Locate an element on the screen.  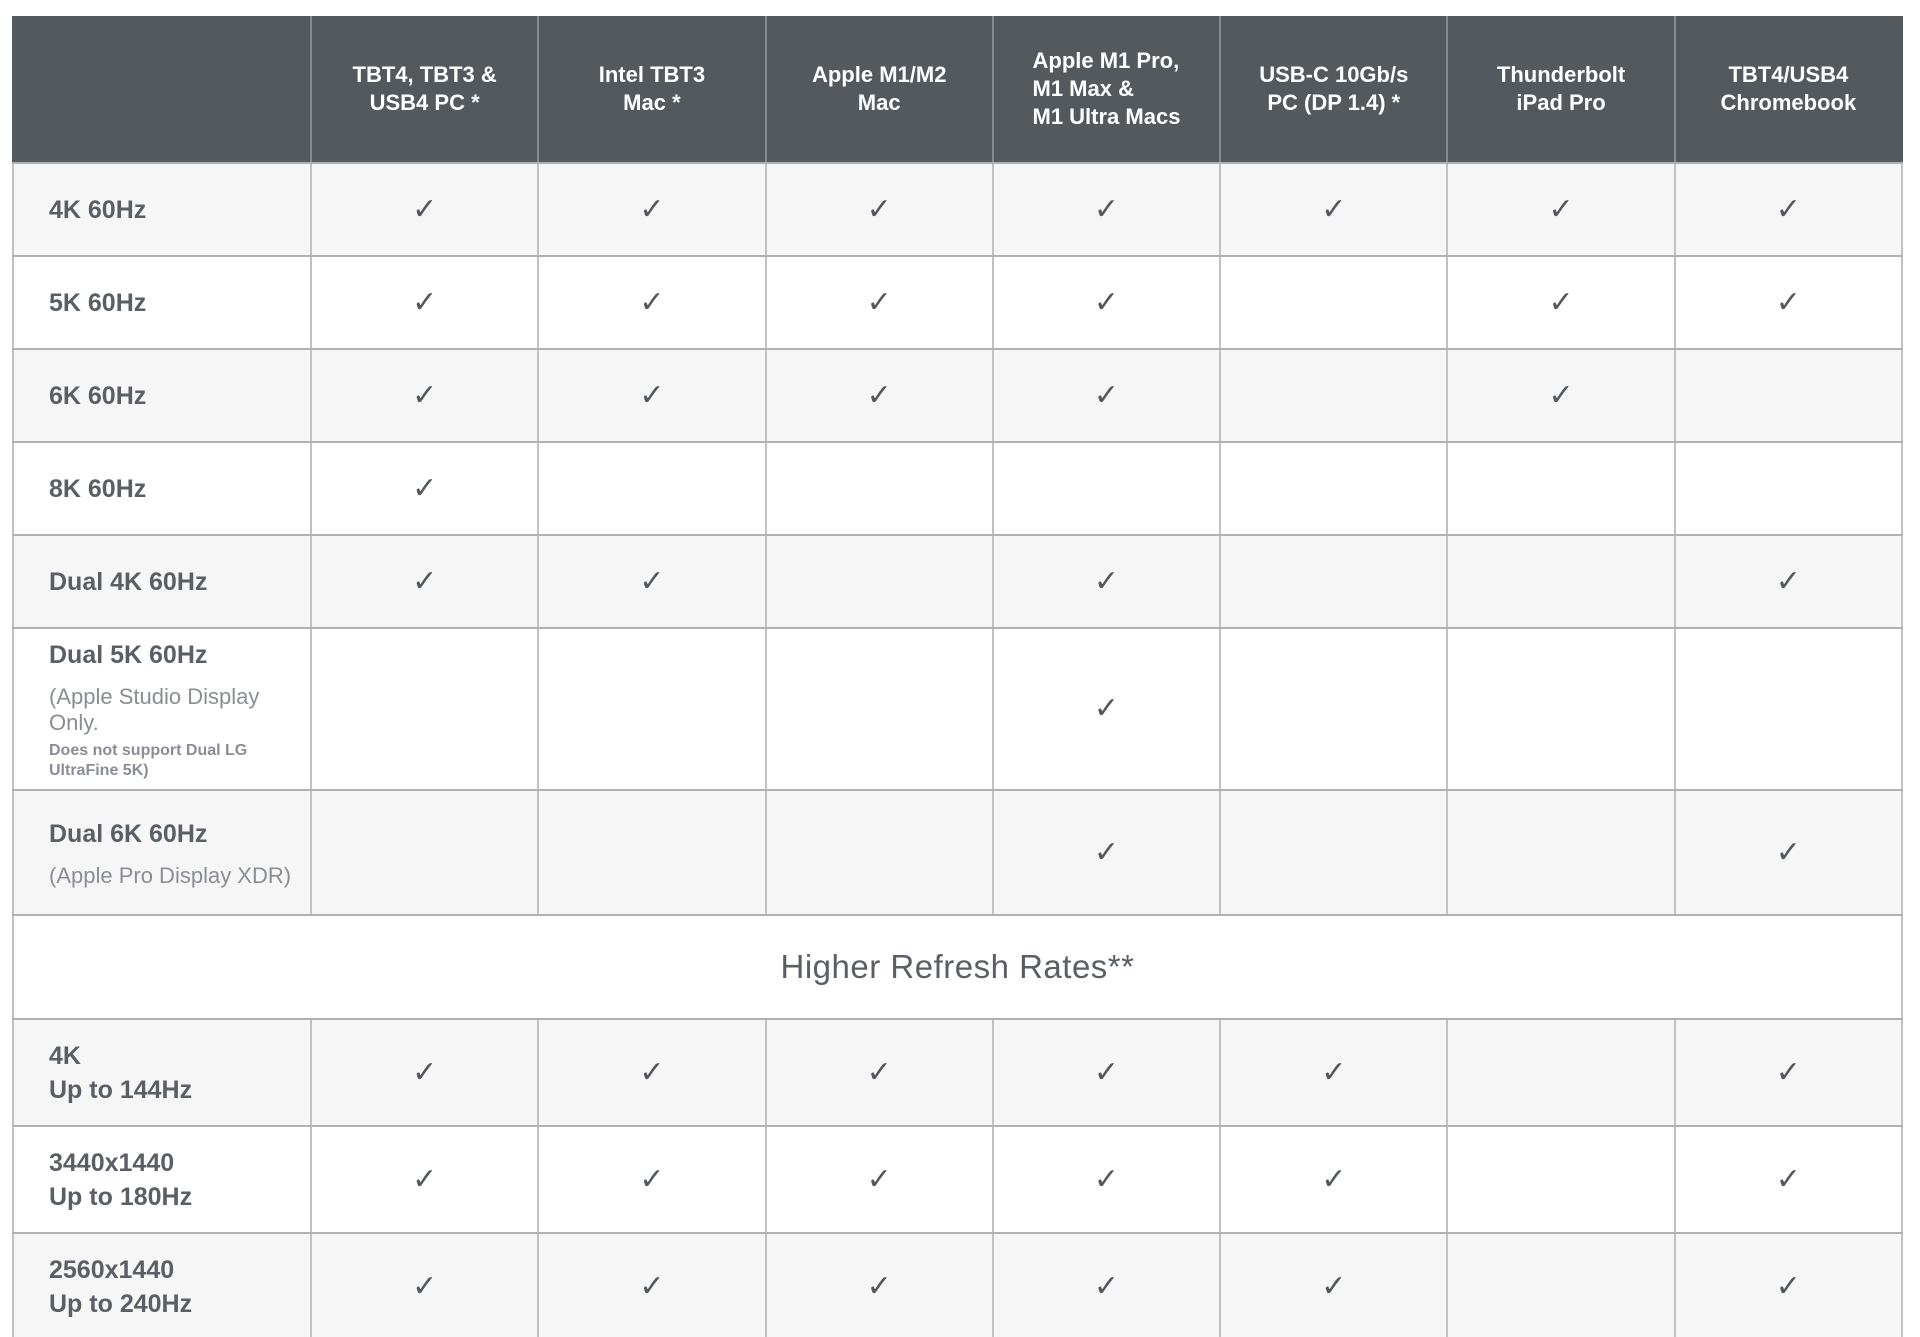
row-label: 4K 60Hz is located at coordinates (98, 209).